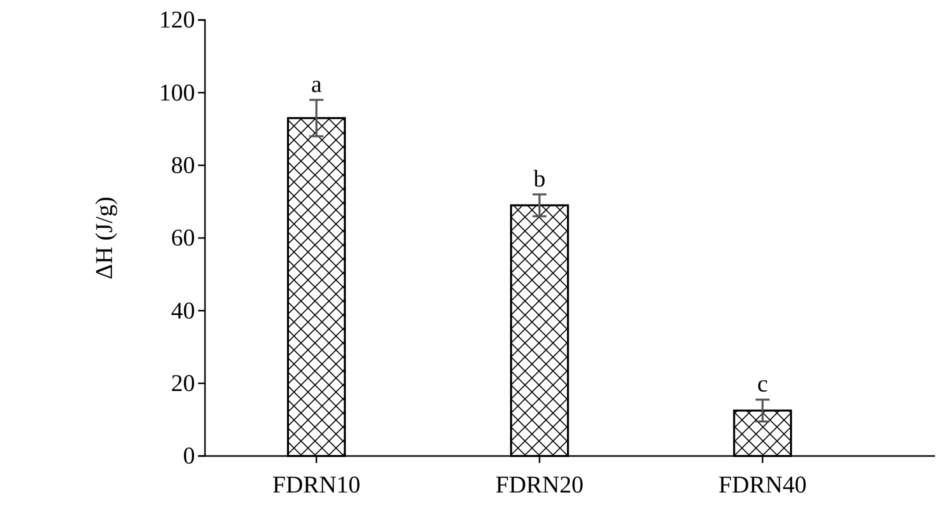 The height and width of the screenshot is (505, 945). Describe the element at coordinates (316, 85) in the screenshot. I see `annotation: a` at that location.